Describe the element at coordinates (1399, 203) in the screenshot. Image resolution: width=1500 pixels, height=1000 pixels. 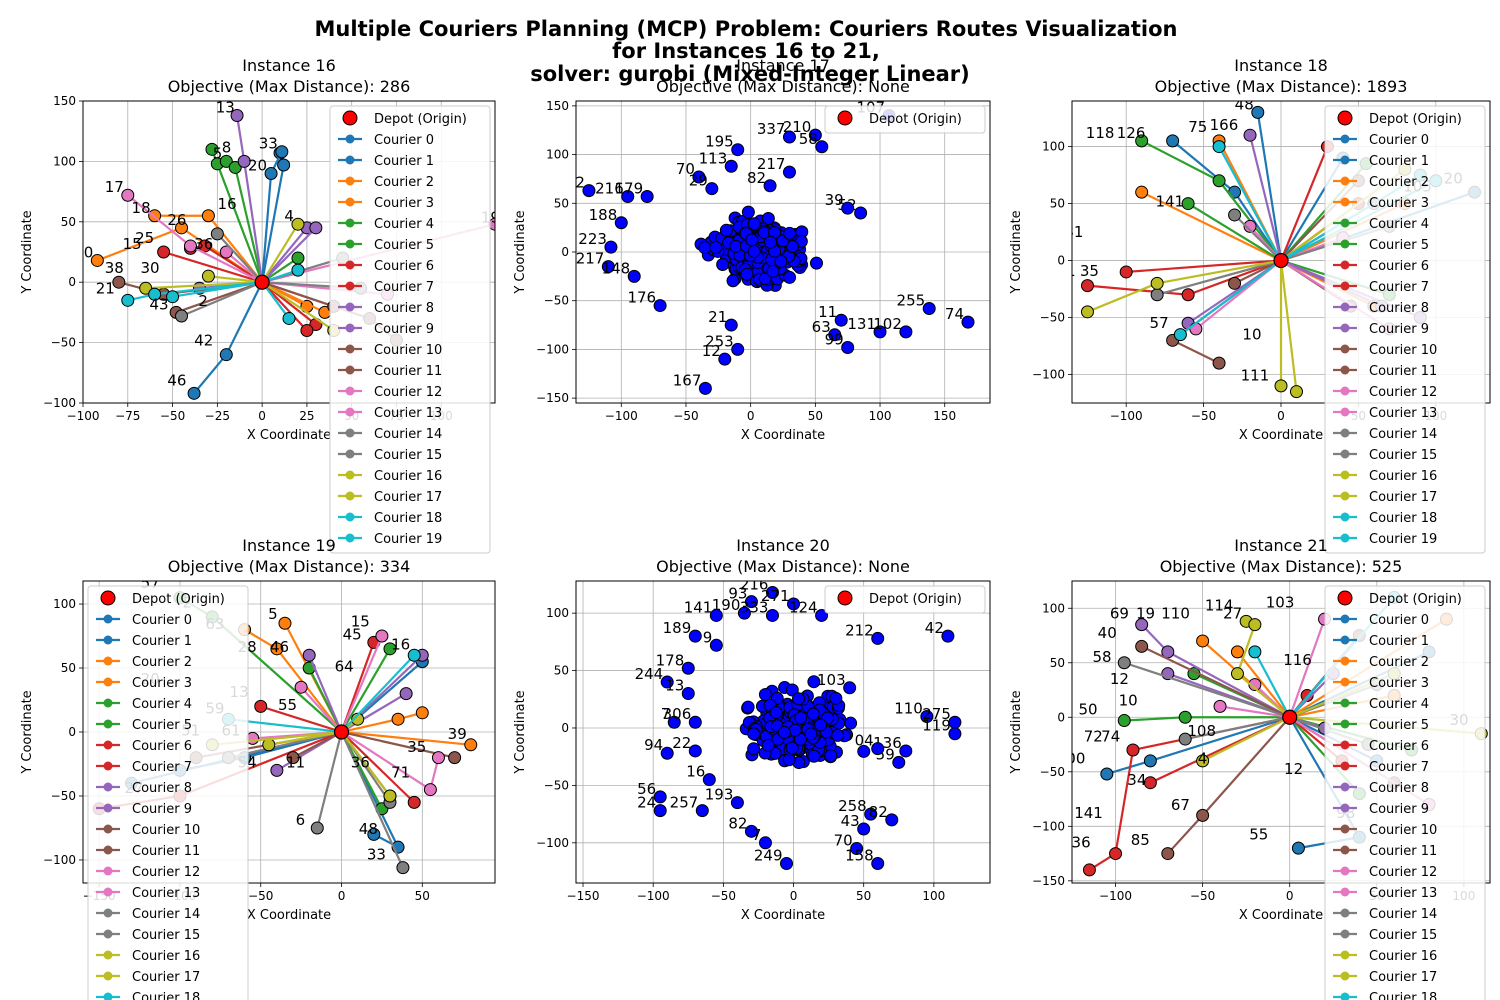
I see `legend-entry: Courier 3` at that location.